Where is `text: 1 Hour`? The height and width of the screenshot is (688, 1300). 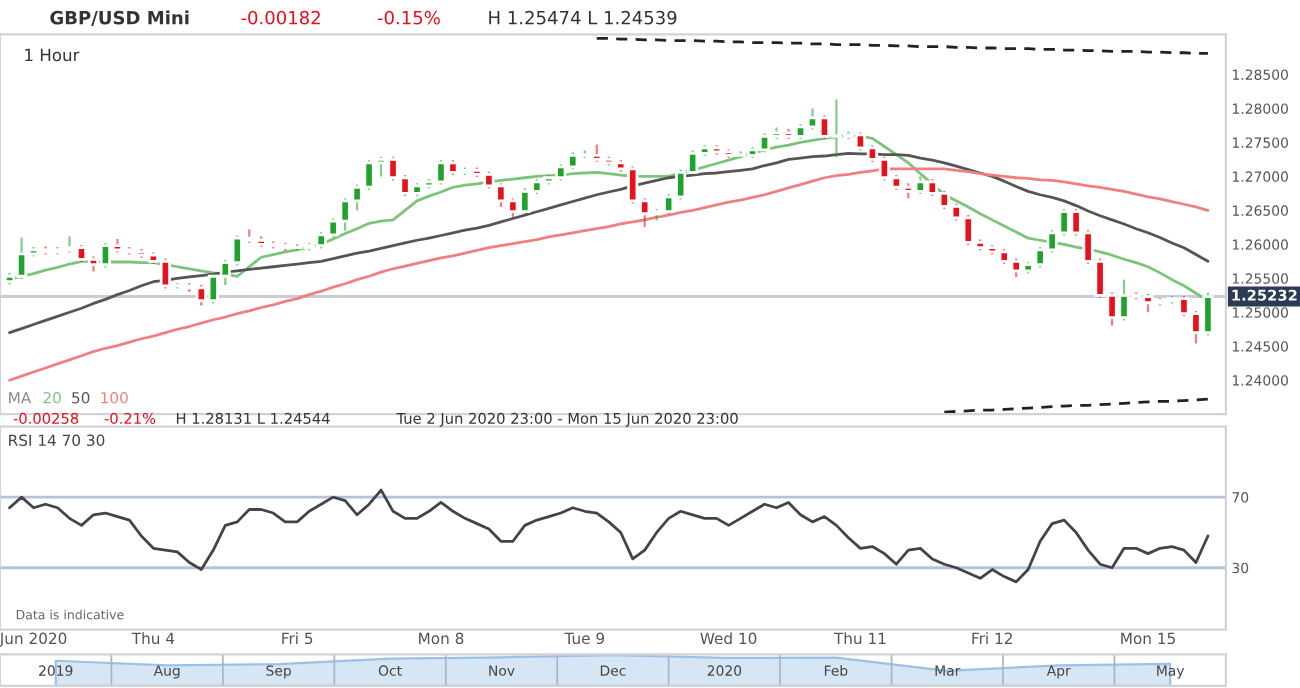 text: 1 Hour is located at coordinates (52, 55).